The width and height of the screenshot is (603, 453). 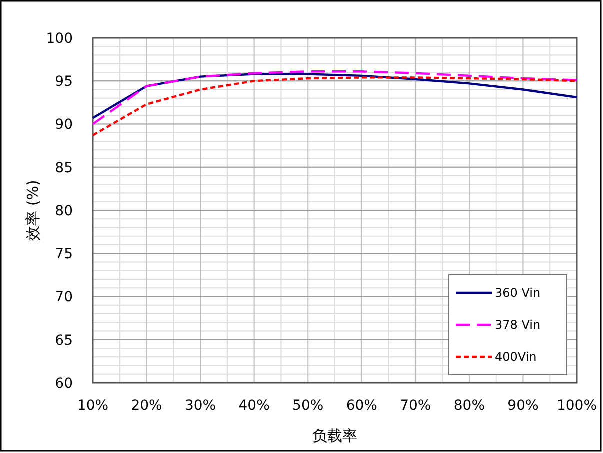 I want to click on x-tick-label: 100%, so click(x=577, y=406).